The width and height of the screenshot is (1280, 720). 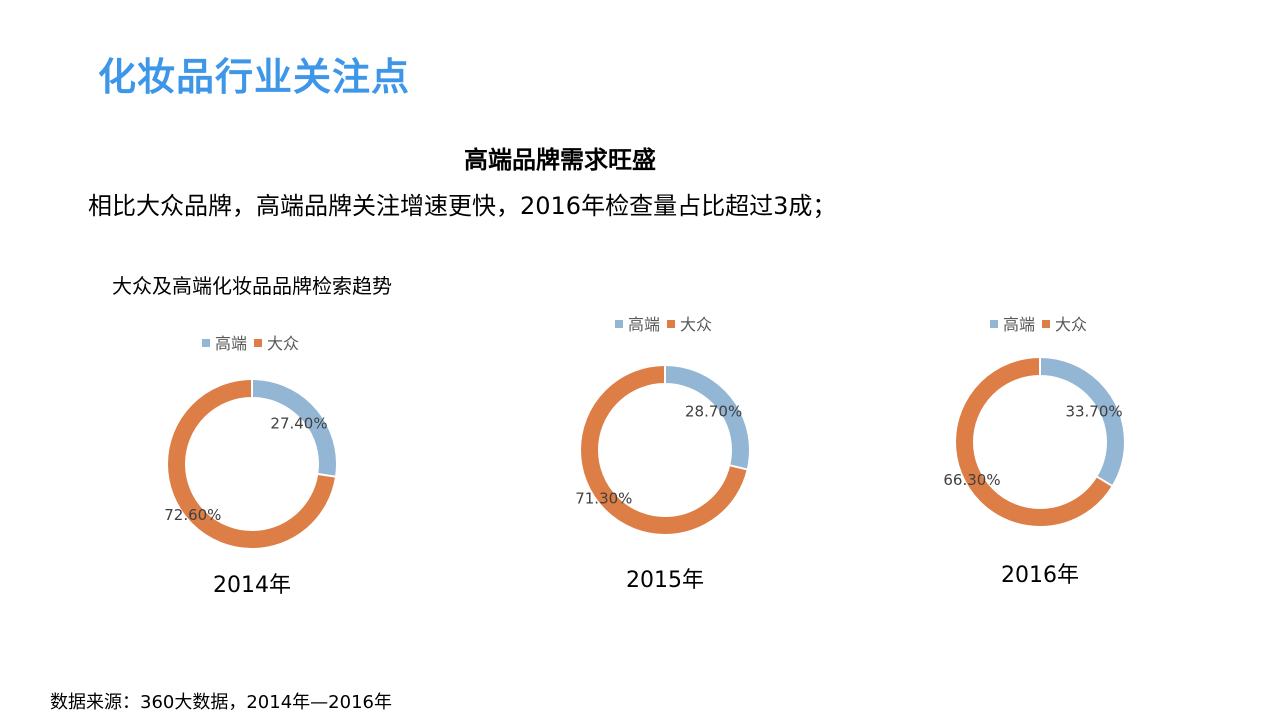 I want to click on data-label-高端: 27.40%, so click(x=298, y=424).